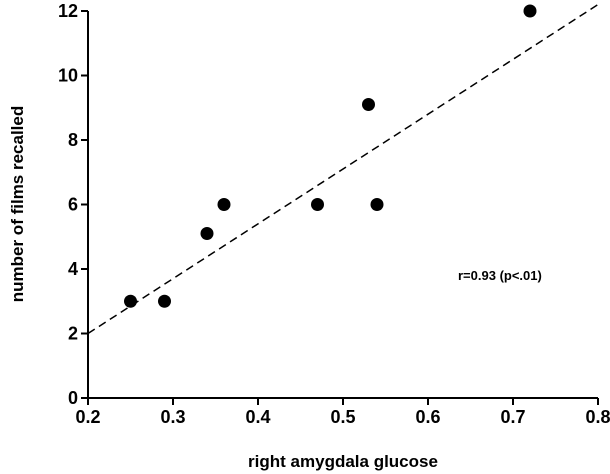 The image size is (610, 474). I want to click on x-tick-label: 0.6, so click(427, 417).